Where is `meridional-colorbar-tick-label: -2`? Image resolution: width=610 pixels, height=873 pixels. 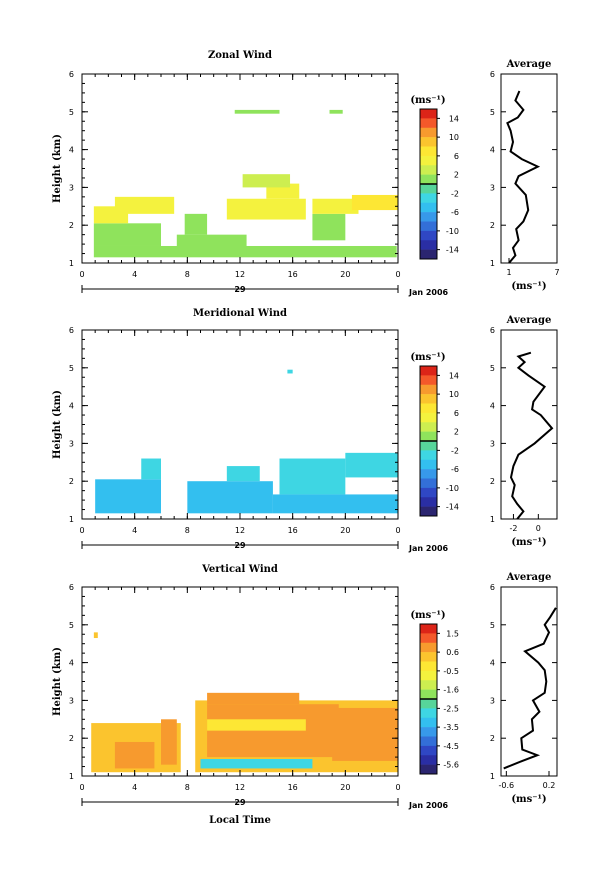 meridional-colorbar-tick-label: -2 is located at coordinates (455, 450).